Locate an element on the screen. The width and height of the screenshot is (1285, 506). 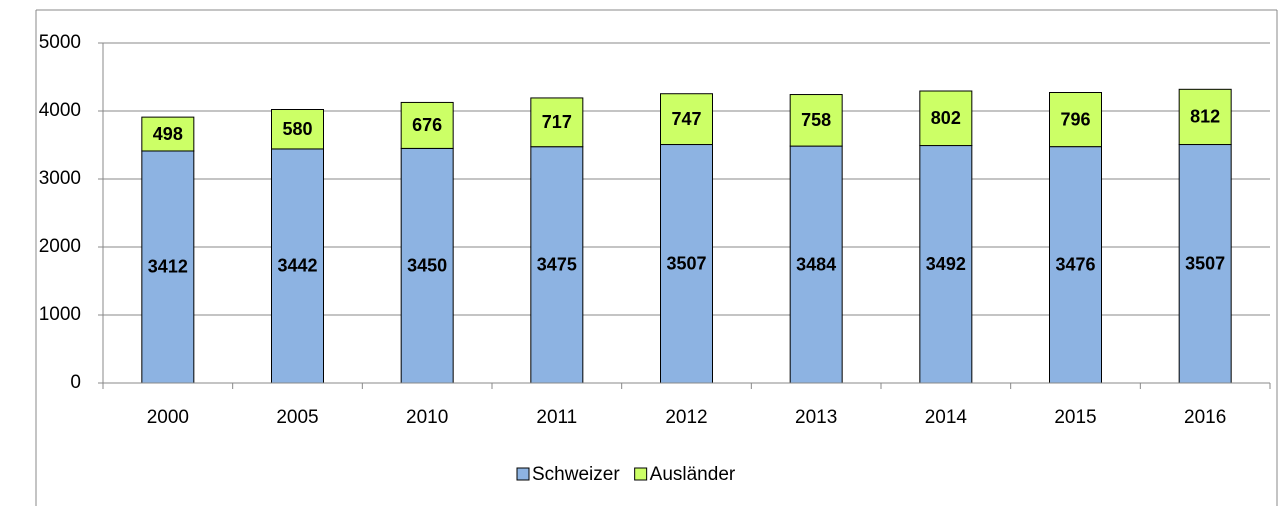
y-tick-label: 0 is located at coordinates (75, 382).